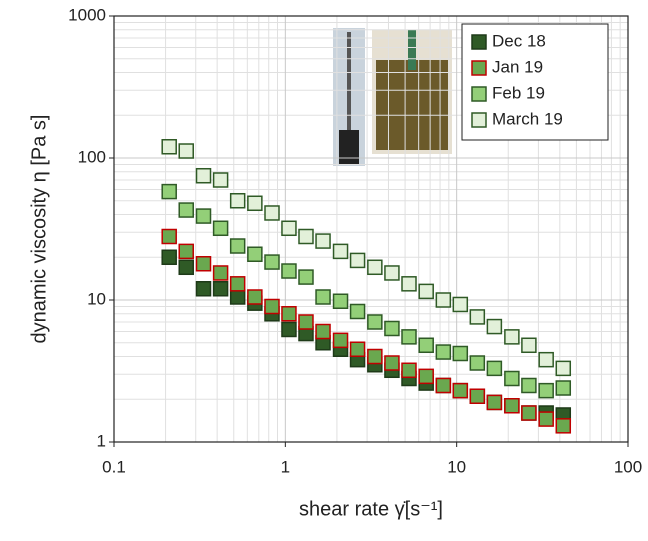 This screenshot has height=541, width=648. Describe the element at coordinates (92, 156) in the screenshot. I see `y-tick-label: 100` at that location.